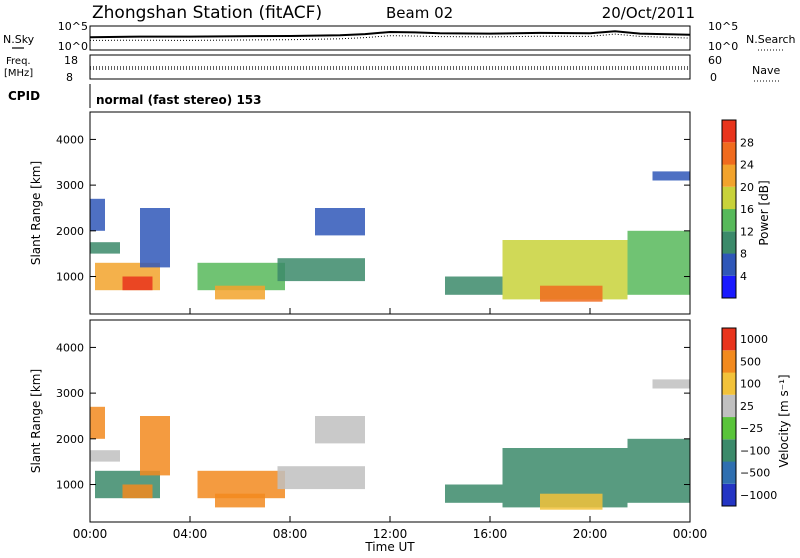 The image size is (800, 558). I want to click on colorbar-tick-label: 500, so click(750, 361).